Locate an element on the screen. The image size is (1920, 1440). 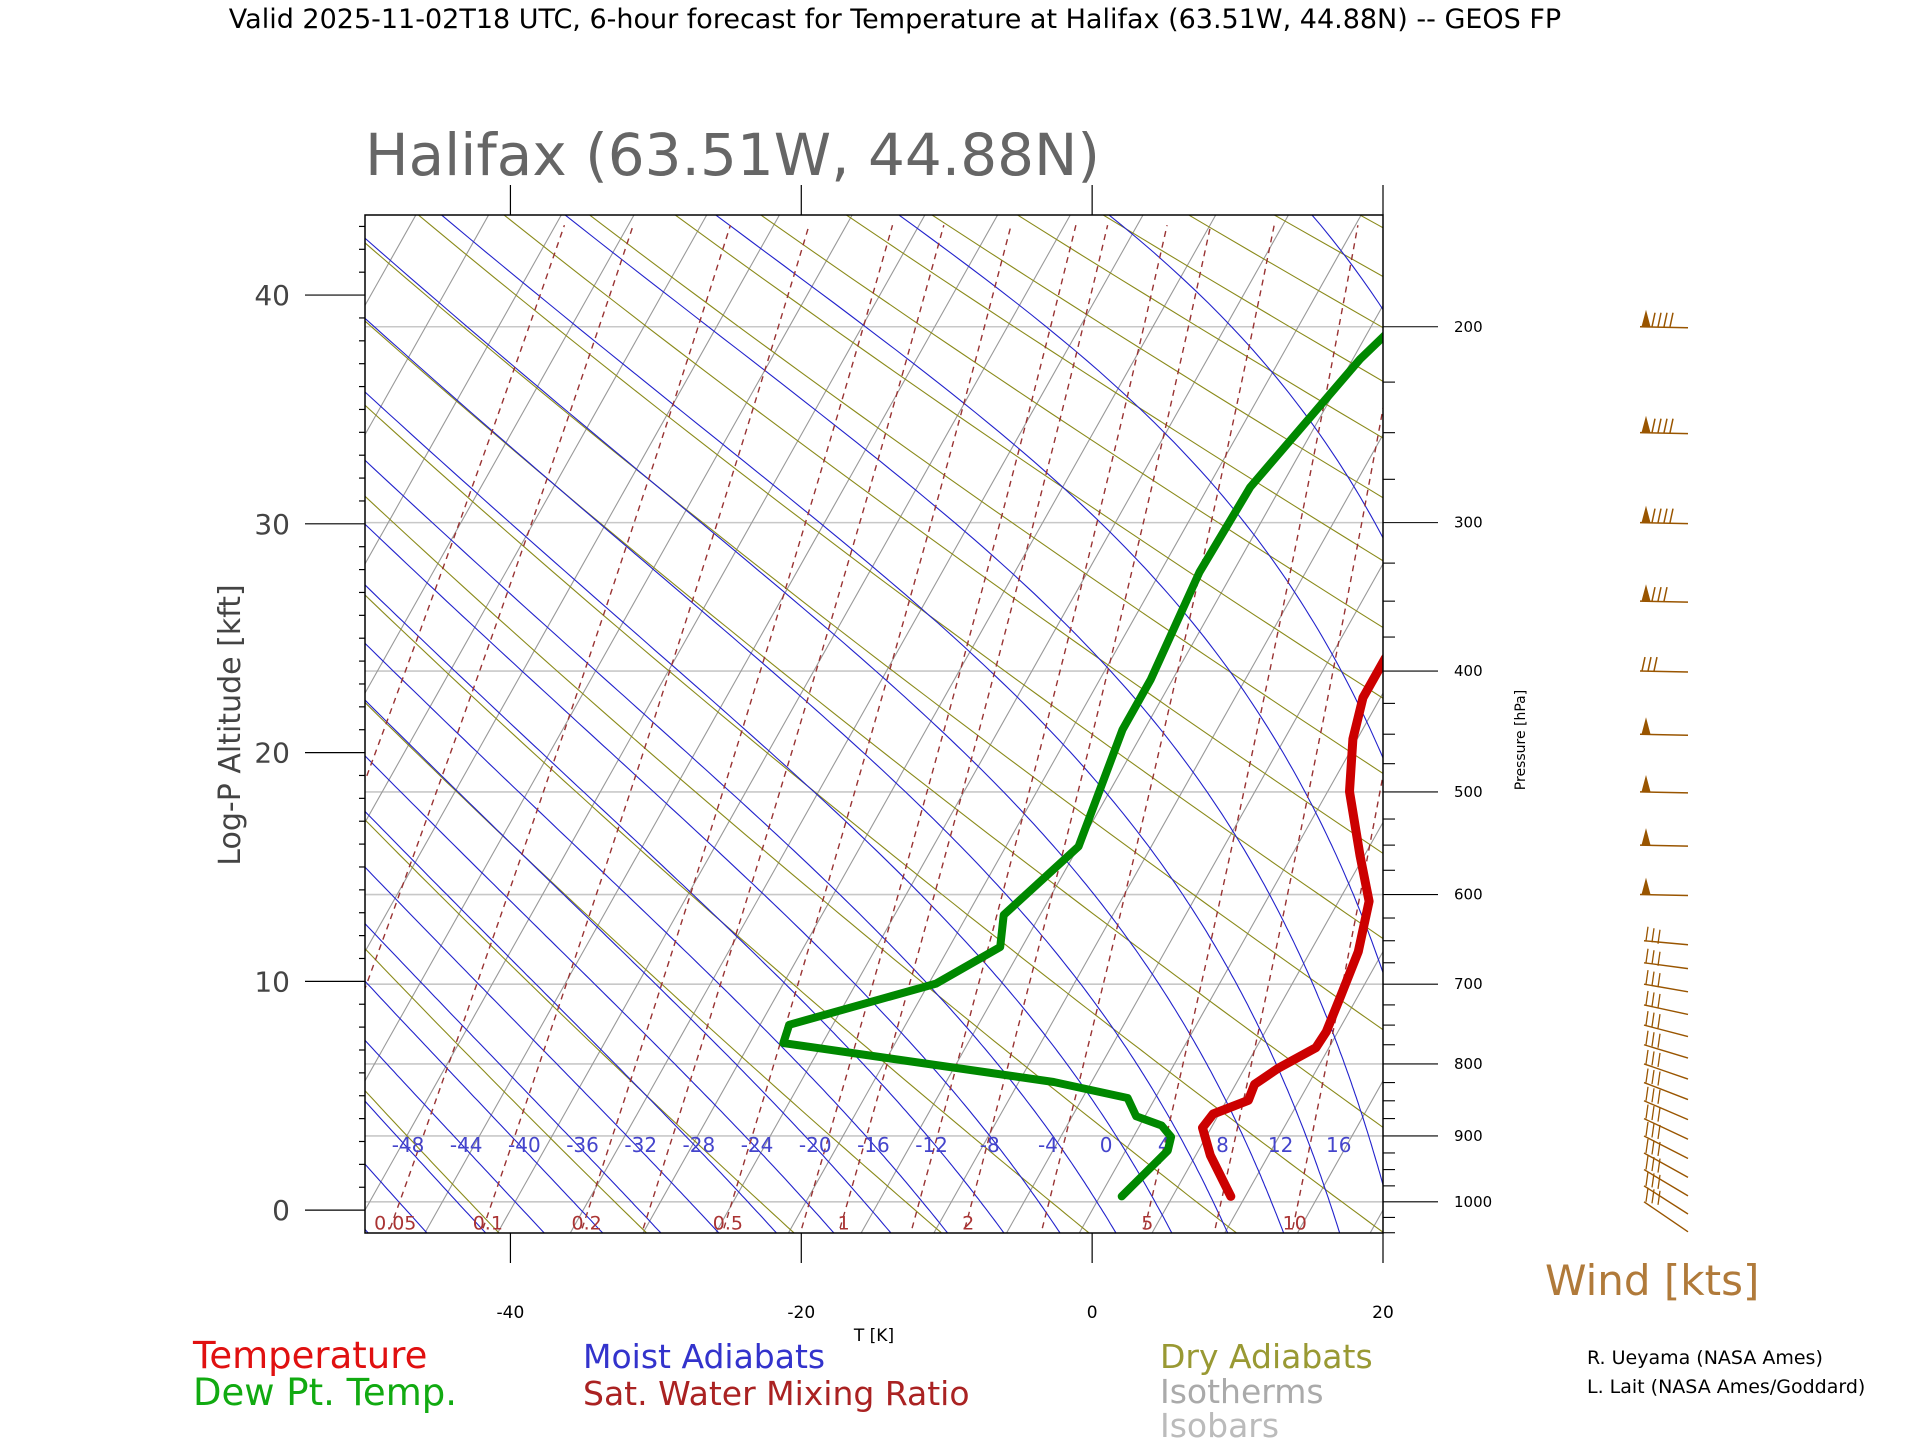
x-tick-label: -20 is located at coordinates (801, 1313).